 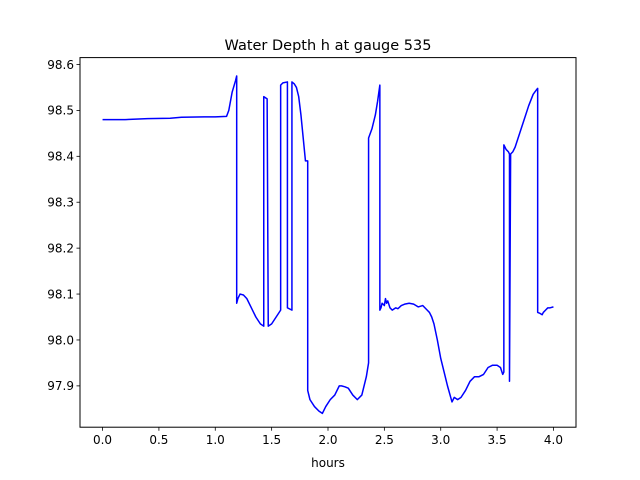 What do you see at coordinates (215, 440) in the screenshot?
I see `x-tick-label: 1.0` at bounding box center [215, 440].